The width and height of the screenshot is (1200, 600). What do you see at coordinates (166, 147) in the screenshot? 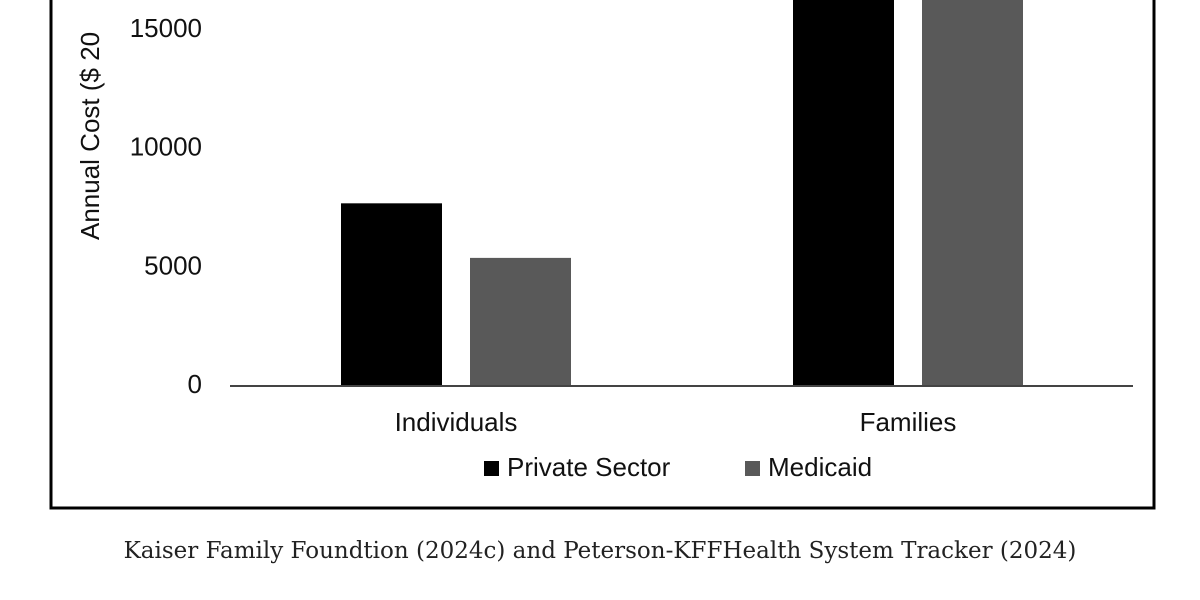
I see `y-tick-label: 10000` at bounding box center [166, 147].